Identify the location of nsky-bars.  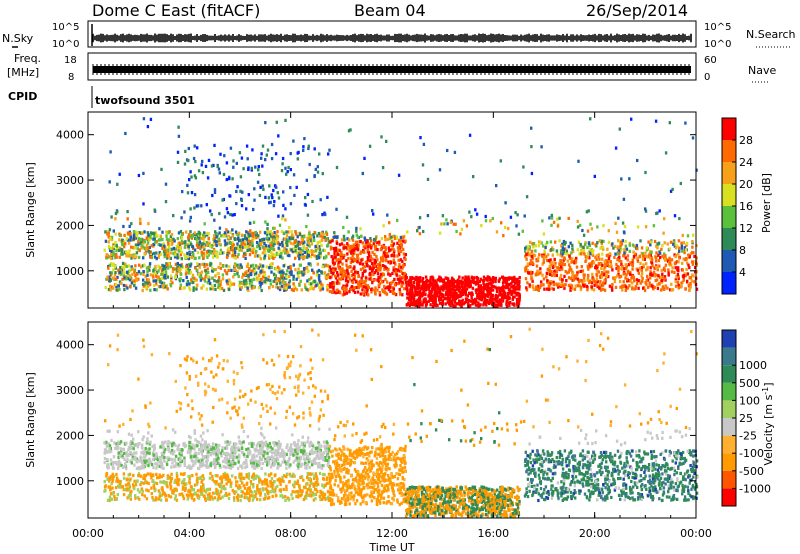
(392, 38).